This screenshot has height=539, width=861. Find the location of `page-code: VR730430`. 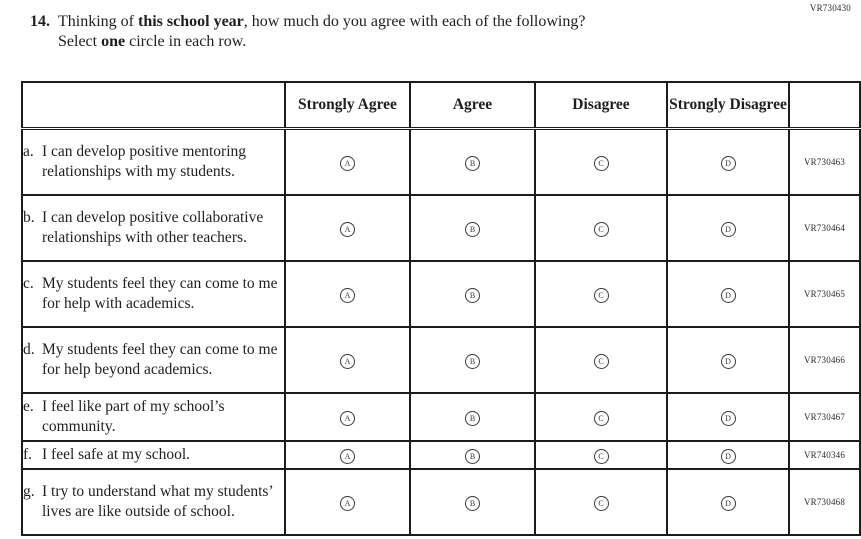

page-code: VR730430 is located at coordinates (830, 8).